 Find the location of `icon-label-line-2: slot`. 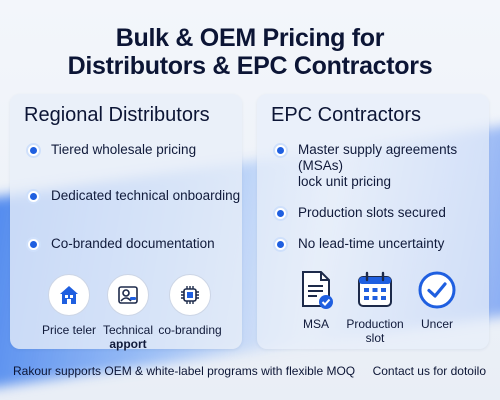

icon-label-line-2: slot is located at coordinates (375, 338).